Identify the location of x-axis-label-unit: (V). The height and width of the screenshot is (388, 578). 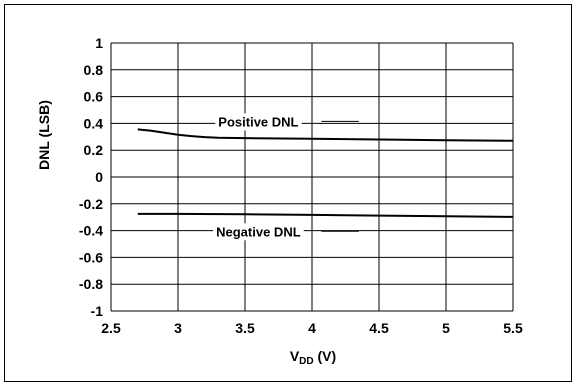
(325, 356).